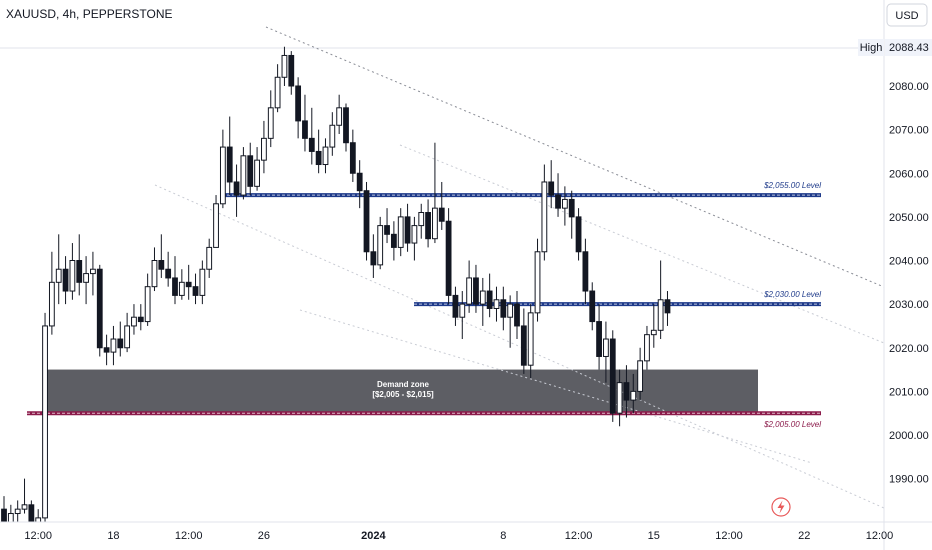  Describe the element at coordinates (909, 87) in the screenshot. I see `price-tick-label: 2080.00` at that location.